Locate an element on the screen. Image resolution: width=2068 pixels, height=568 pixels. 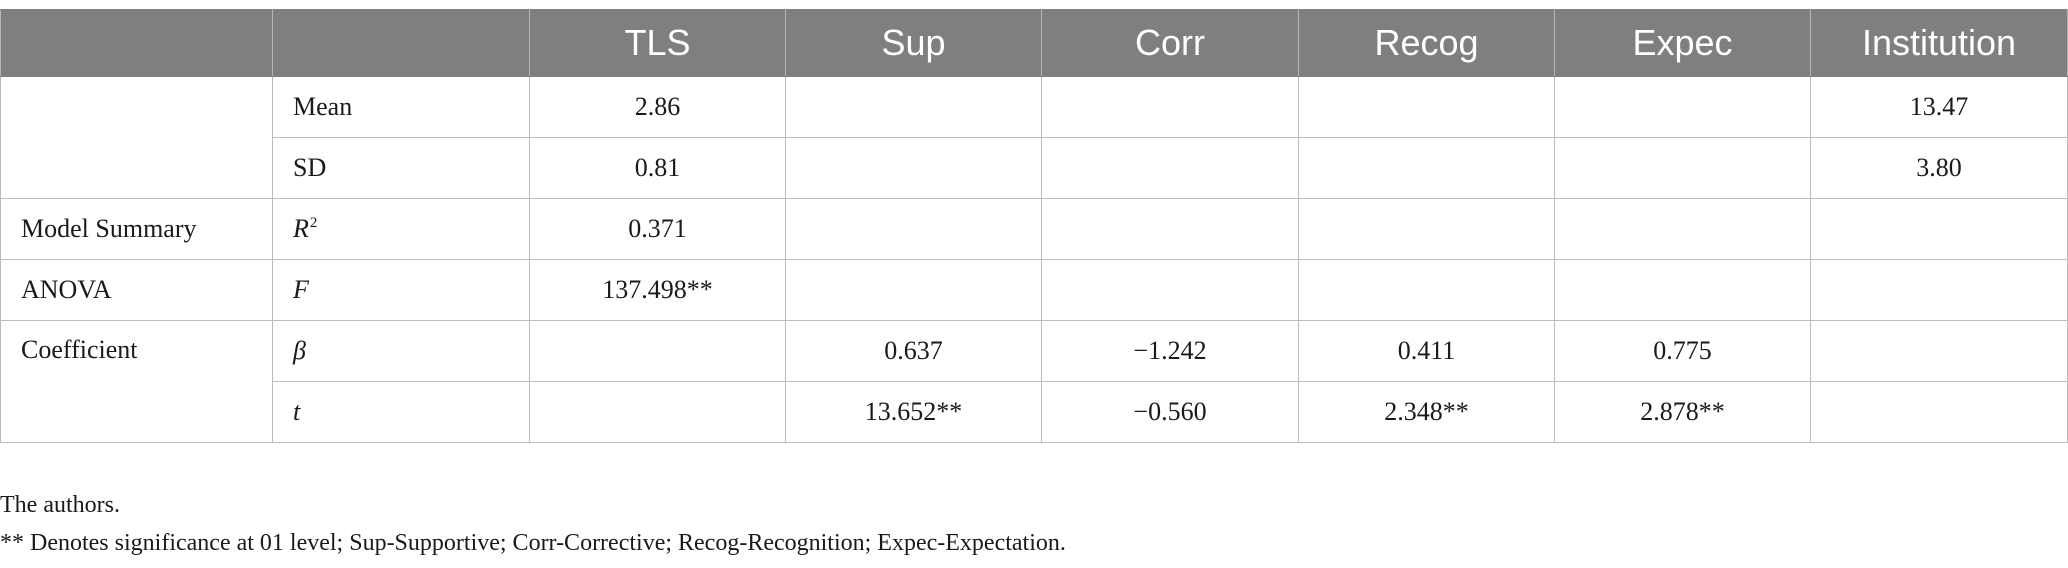
cell-beta-recog: 0.411 is located at coordinates (1426, 351).